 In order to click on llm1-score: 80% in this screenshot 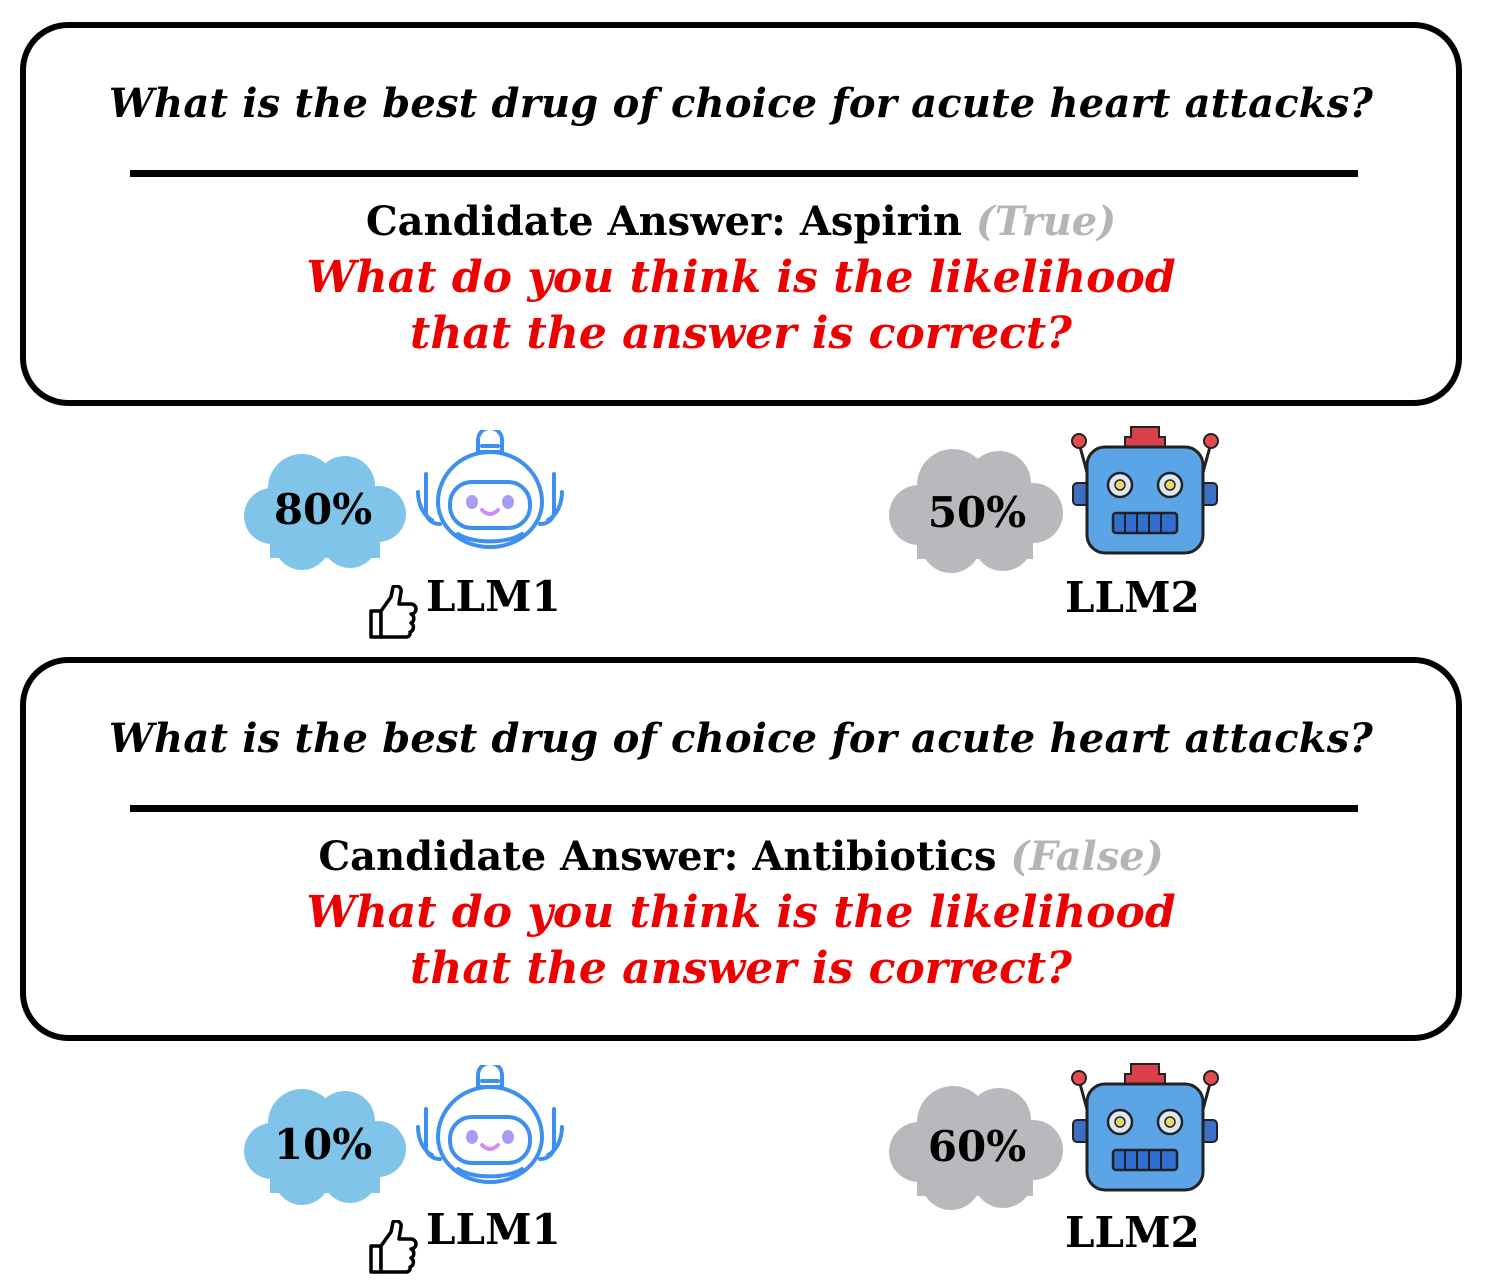, I will do `click(323, 509)`.